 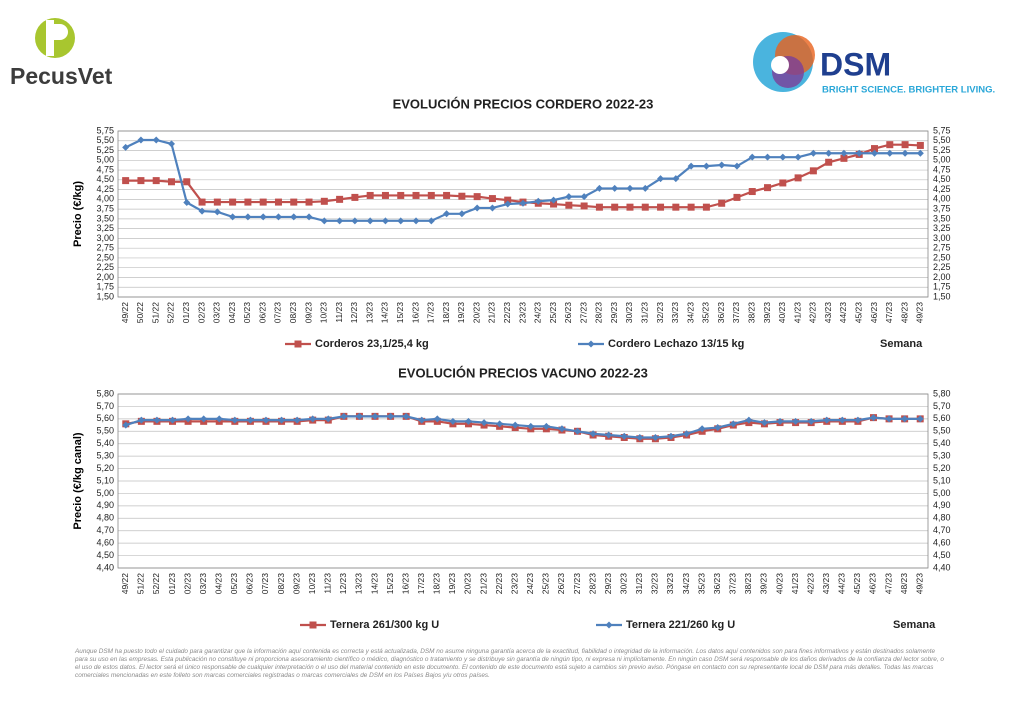 I want to click on y-axis-label: Precio (€/kg), so click(x=78, y=214).